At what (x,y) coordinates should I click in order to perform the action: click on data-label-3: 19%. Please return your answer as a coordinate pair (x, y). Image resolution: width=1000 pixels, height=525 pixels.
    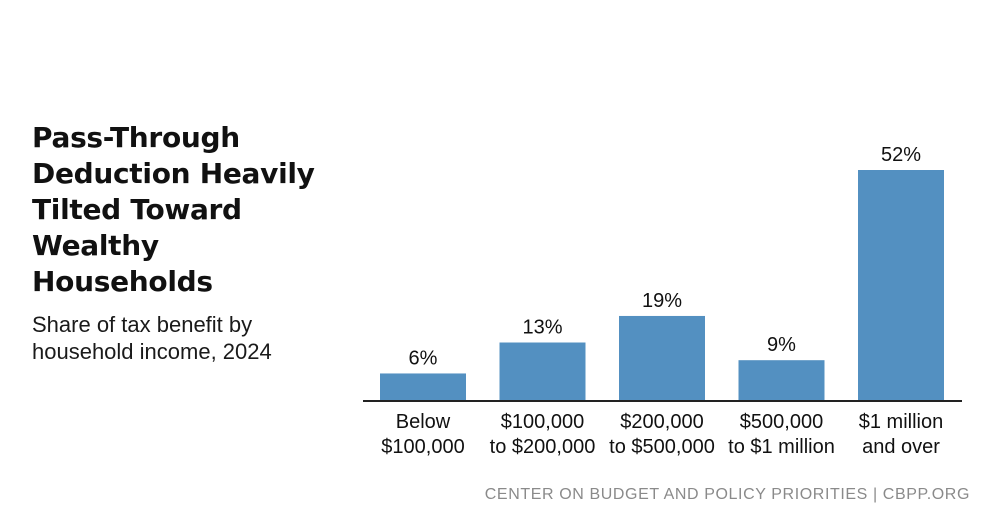
    Looking at the image, I should click on (662, 301).